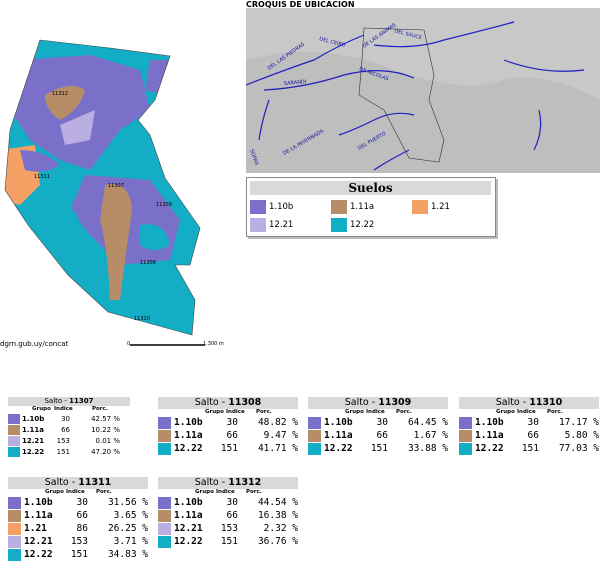  What do you see at coordinates (378, 449) in the screenshot?
I see `table-row: 12.22 151 33.88 %` at bounding box center [378, 449].